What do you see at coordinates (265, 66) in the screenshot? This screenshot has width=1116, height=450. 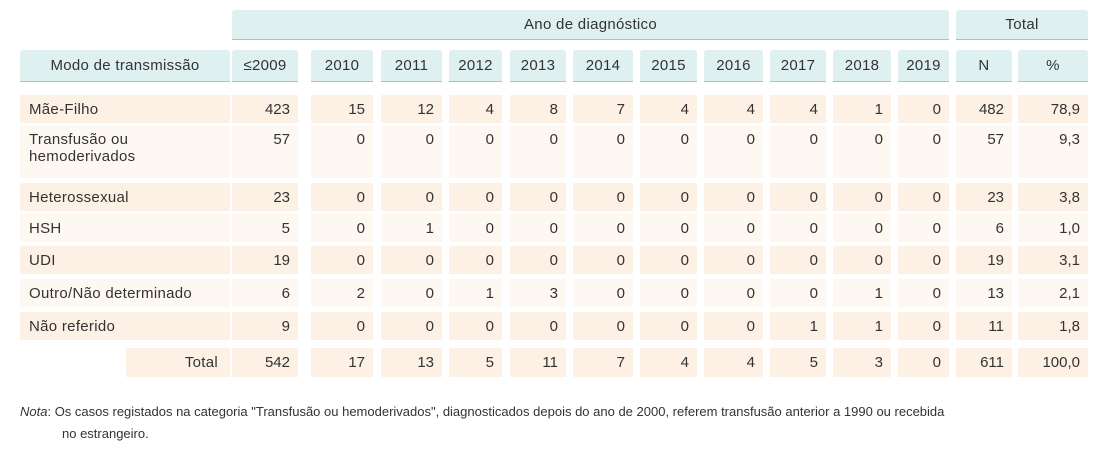 I see `header-year-0: ≤2009` at bounding box center [265, 66].